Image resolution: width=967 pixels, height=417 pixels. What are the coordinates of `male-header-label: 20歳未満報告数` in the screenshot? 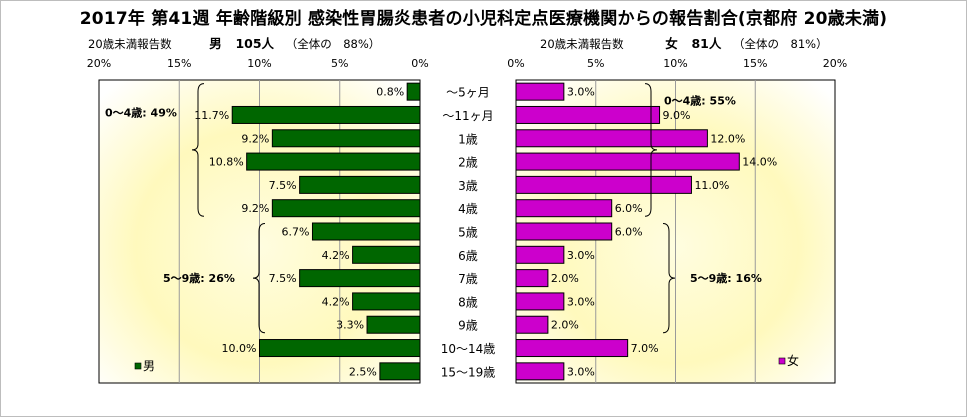 It's located at (130, 44).